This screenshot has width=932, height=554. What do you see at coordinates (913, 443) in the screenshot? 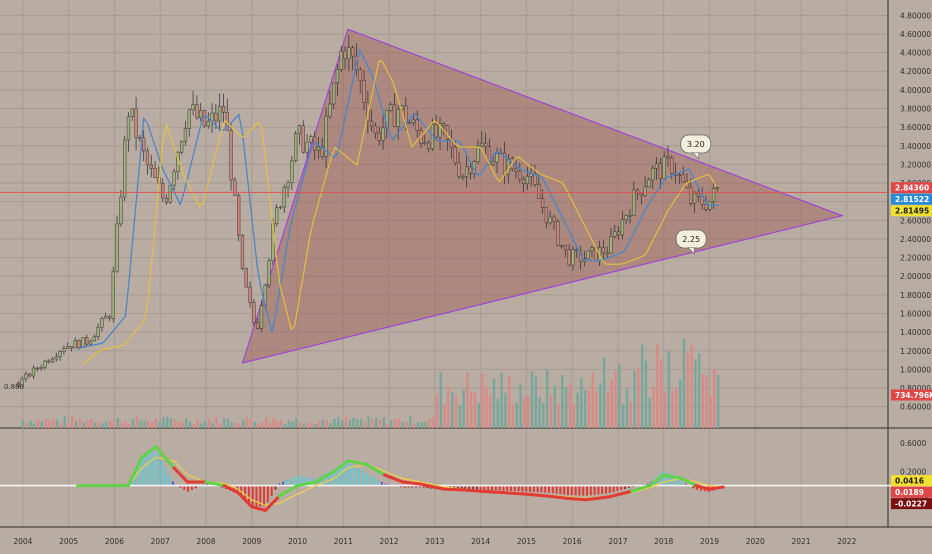
I see `macd-tick-label: 0.6000` at bounding box center [913, 443].